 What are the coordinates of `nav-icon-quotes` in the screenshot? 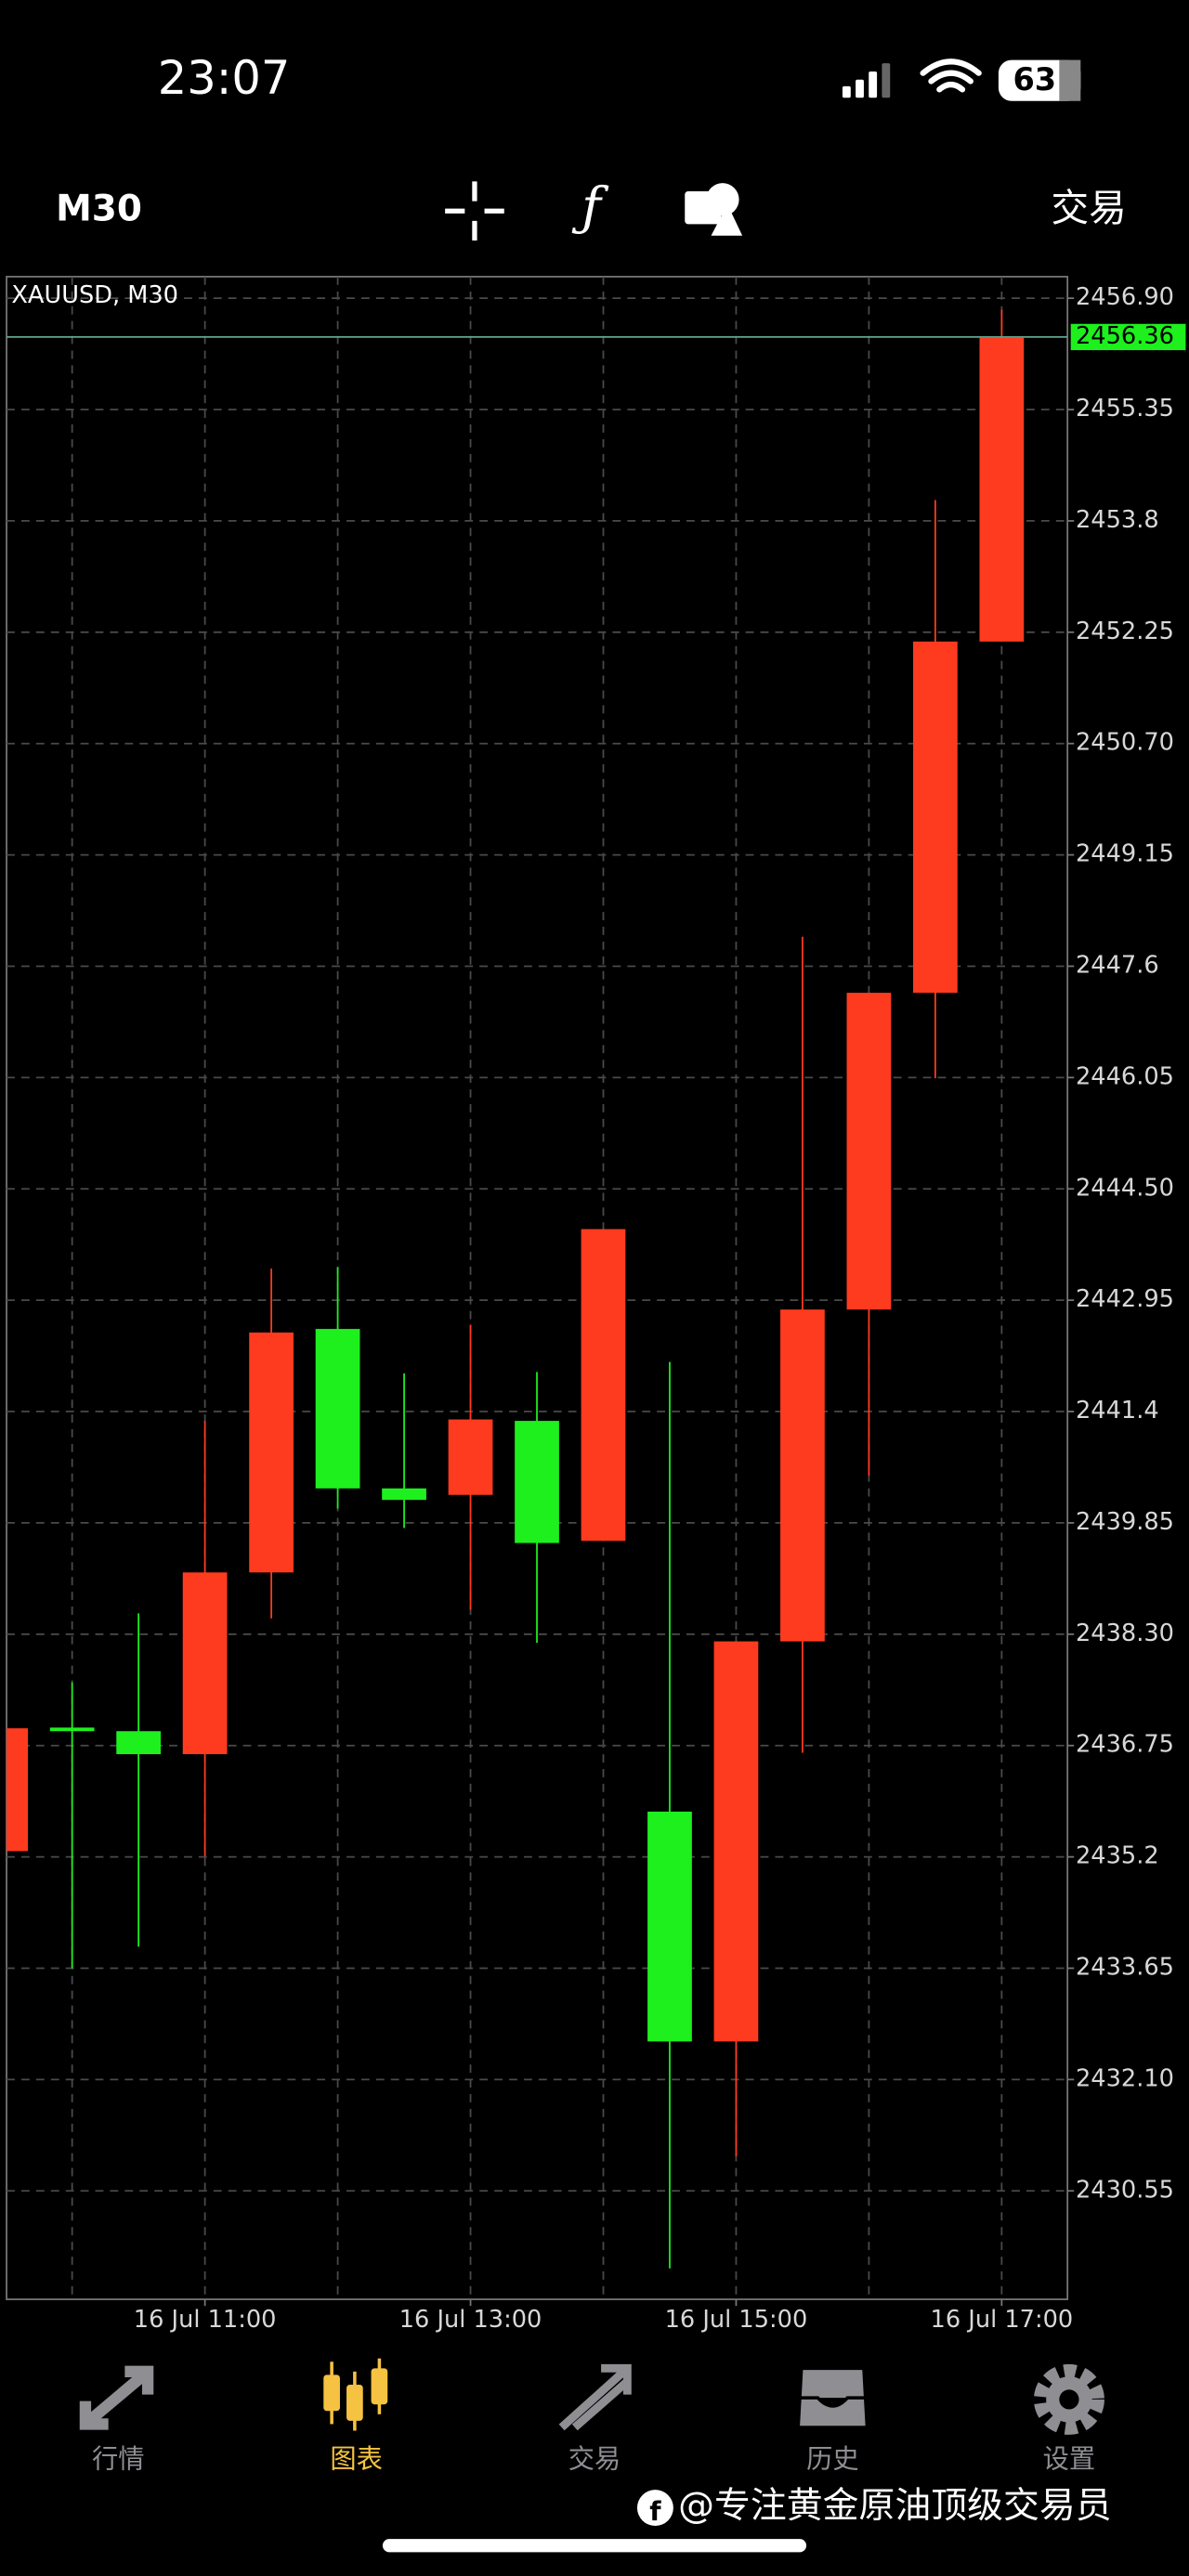 It's located at (117, 2397).